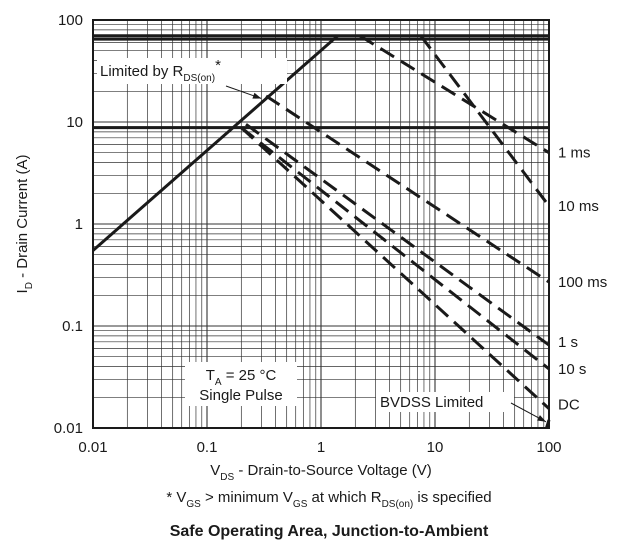 The height and width of the screenshot is (551, 621). What do you see at coordinates (142, 71) in the screenshot?
I see `limited-label-main: Limited by R` at bounding box center [142, 71].